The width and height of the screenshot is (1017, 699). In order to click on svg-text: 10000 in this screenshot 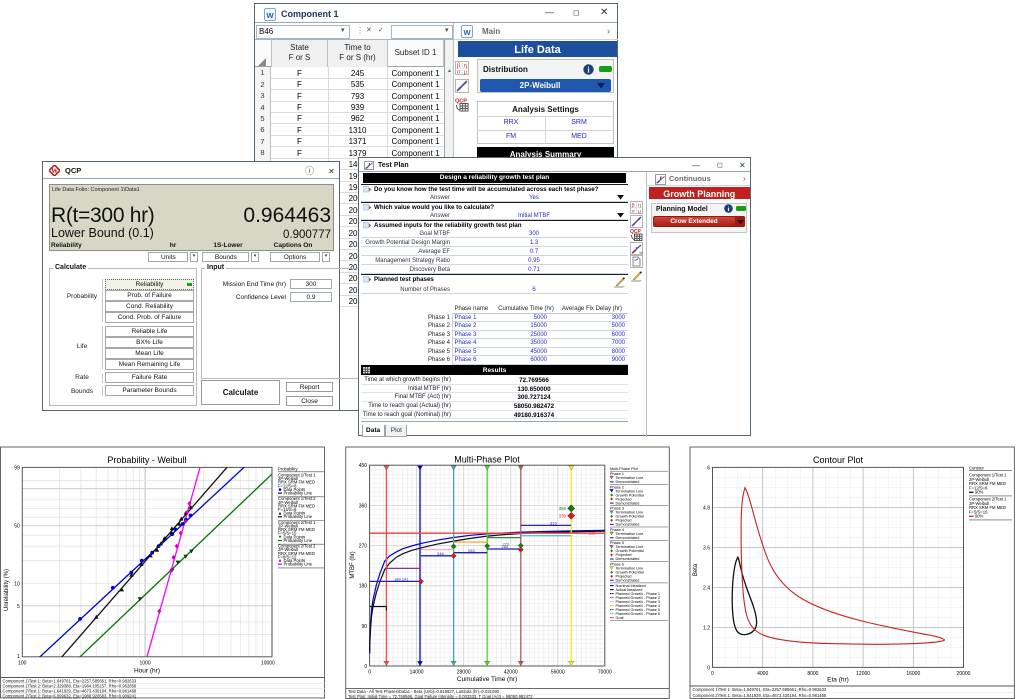, I will do `click(268, 663)`.